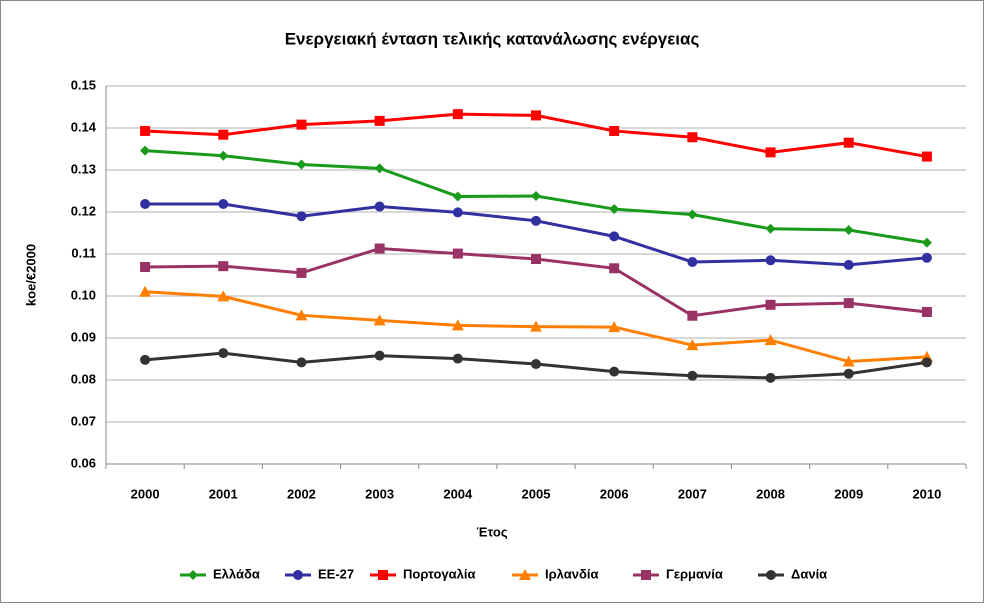  Describe the element at coordinates (223, 493) in the screenshot. I see `x-tick-label: 2001` at that location.